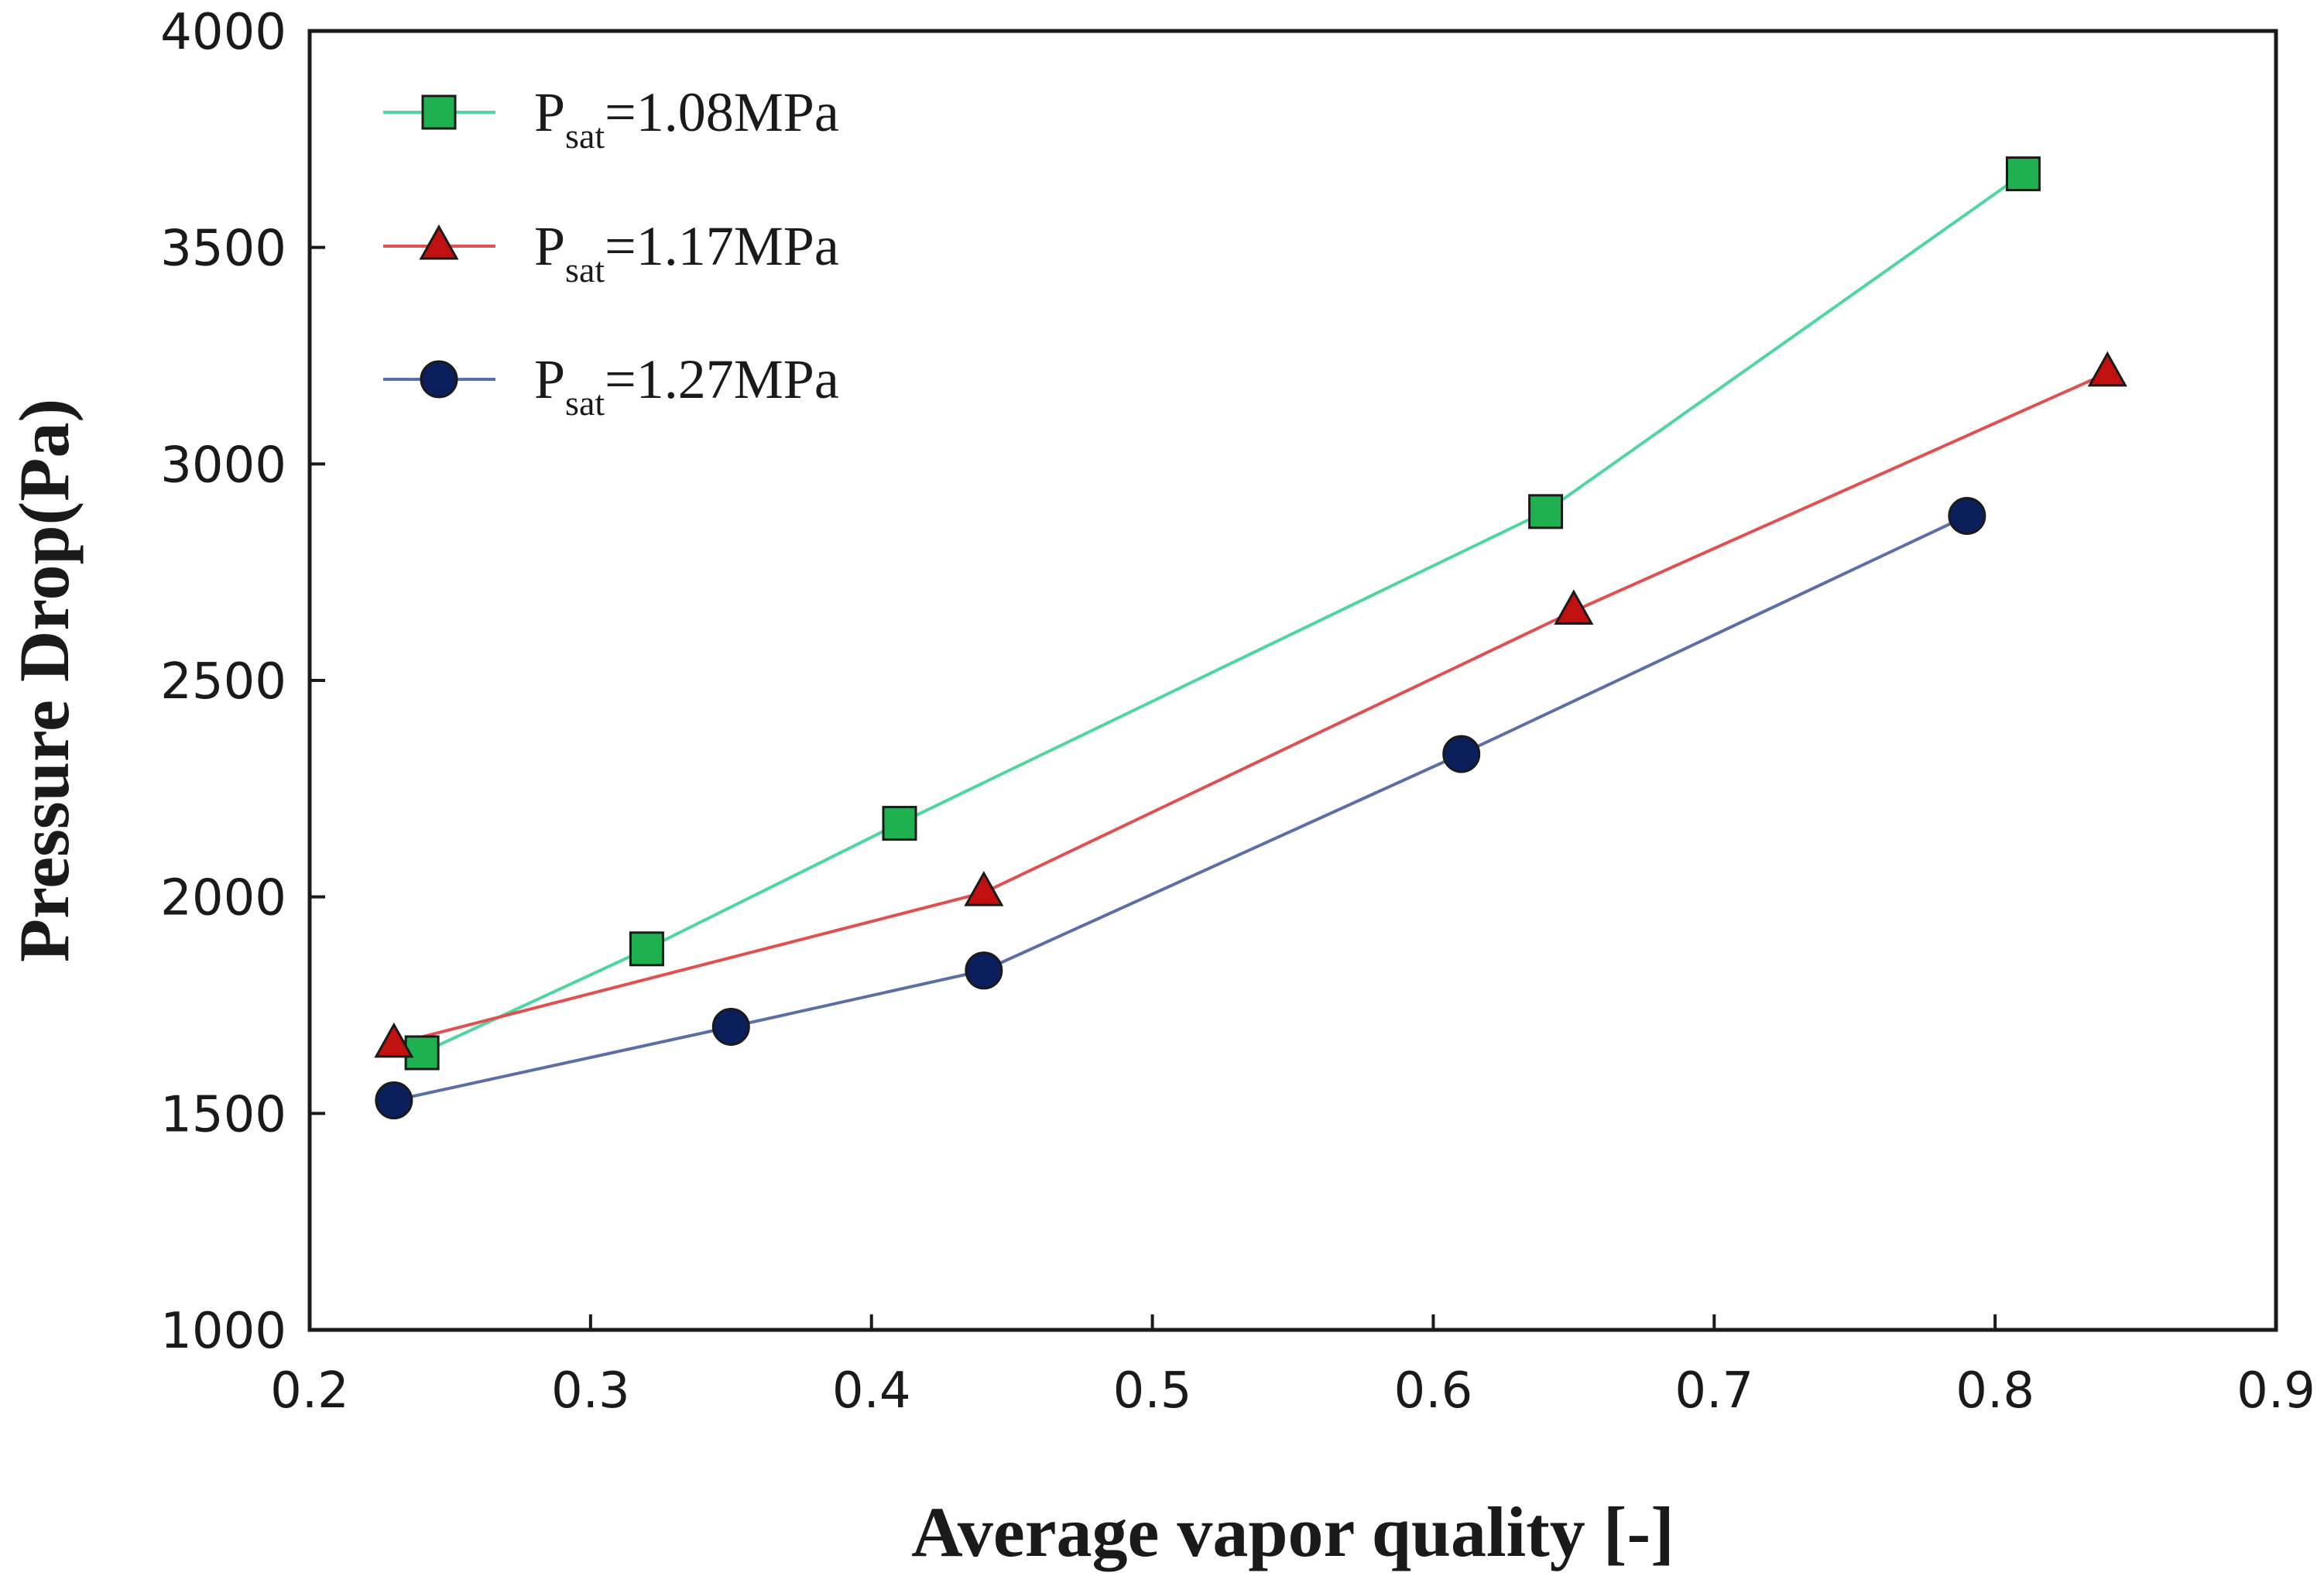  What do you see at coordinates (44, 680) in the screenshot?
I see `y-axis-title: Pressure Drop(Pa)` at bounding box center [44, 680].